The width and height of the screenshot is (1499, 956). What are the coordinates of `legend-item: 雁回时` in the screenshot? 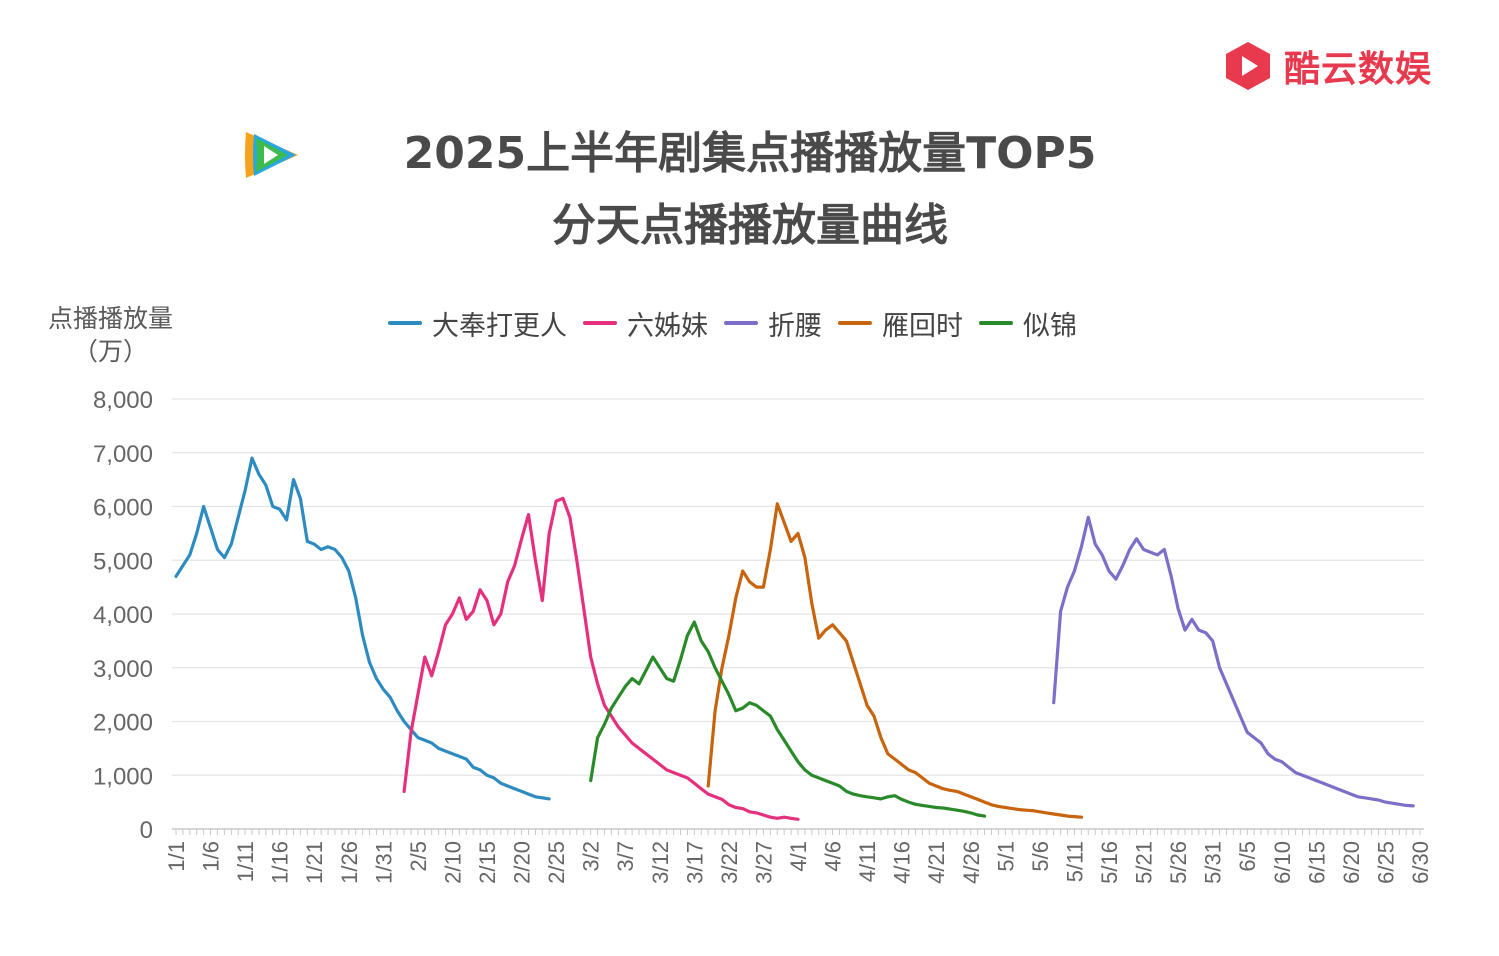 It's located at (900, 323).